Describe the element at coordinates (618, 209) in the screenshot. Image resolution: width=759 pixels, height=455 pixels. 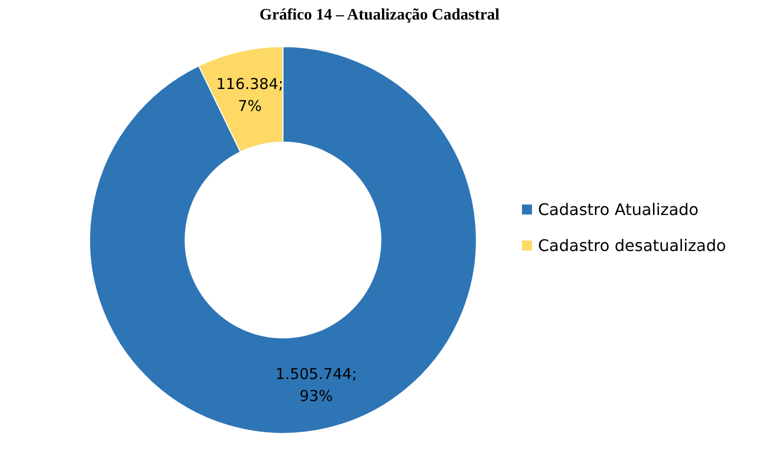
I see `legend-label: Cadastro Atualizado` at that location.